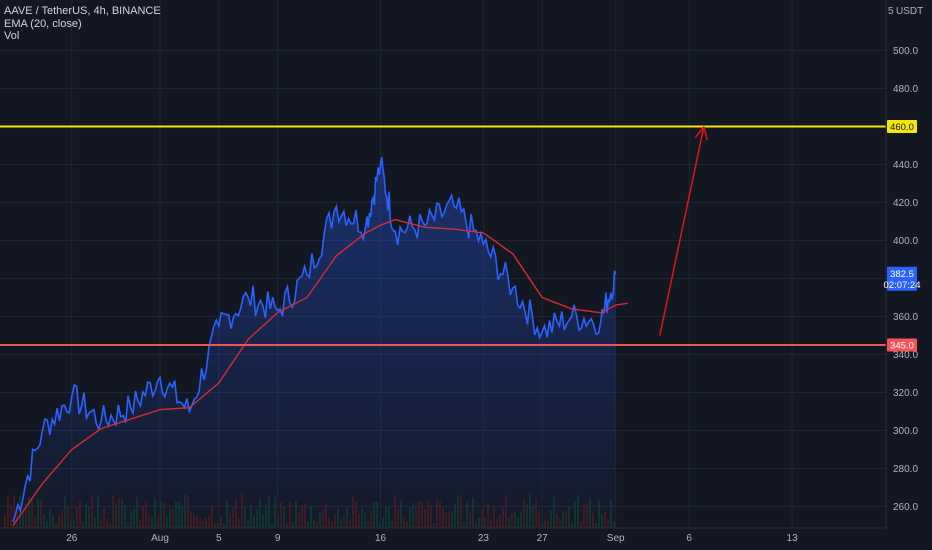 This screenshot has height=550, width=932. Describe the element at coordinates (219, 538) in the screenshot. I see `time-tick-label: 5` at that location.